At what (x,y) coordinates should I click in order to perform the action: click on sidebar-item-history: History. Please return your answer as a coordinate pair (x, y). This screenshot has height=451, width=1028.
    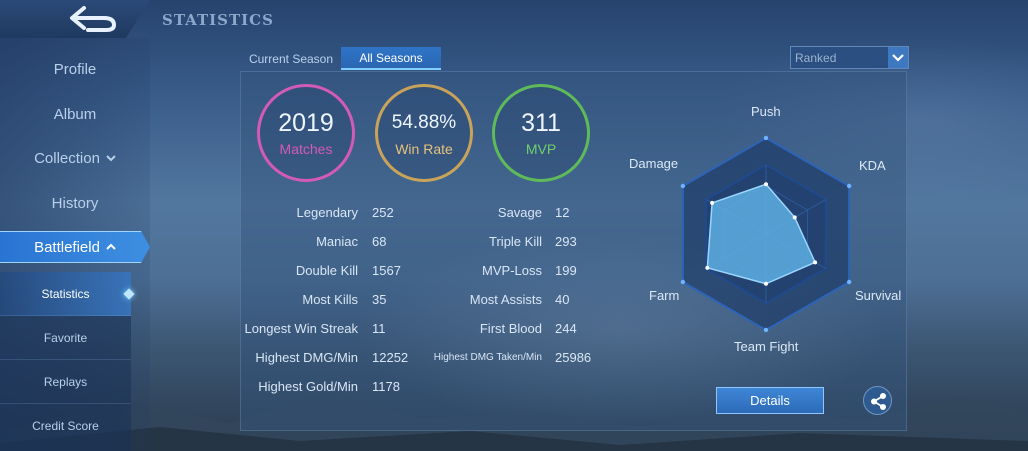
    Looking at the image, I should click on (75, 203).